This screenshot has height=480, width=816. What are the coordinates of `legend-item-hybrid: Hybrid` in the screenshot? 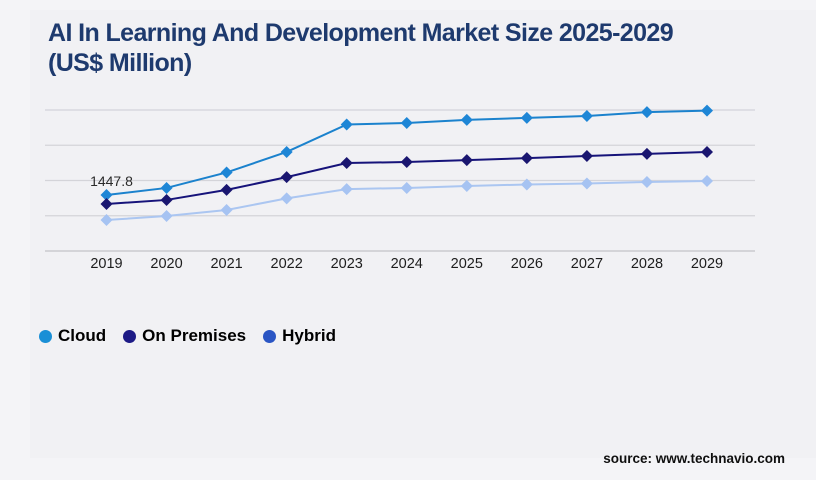 It's located at (299, 336).